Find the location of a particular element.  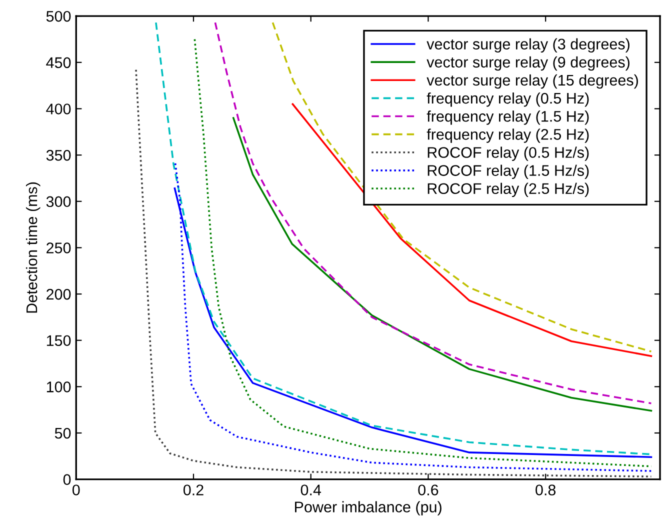

y-tick-label: 100 is located at coordinates (58, 387).